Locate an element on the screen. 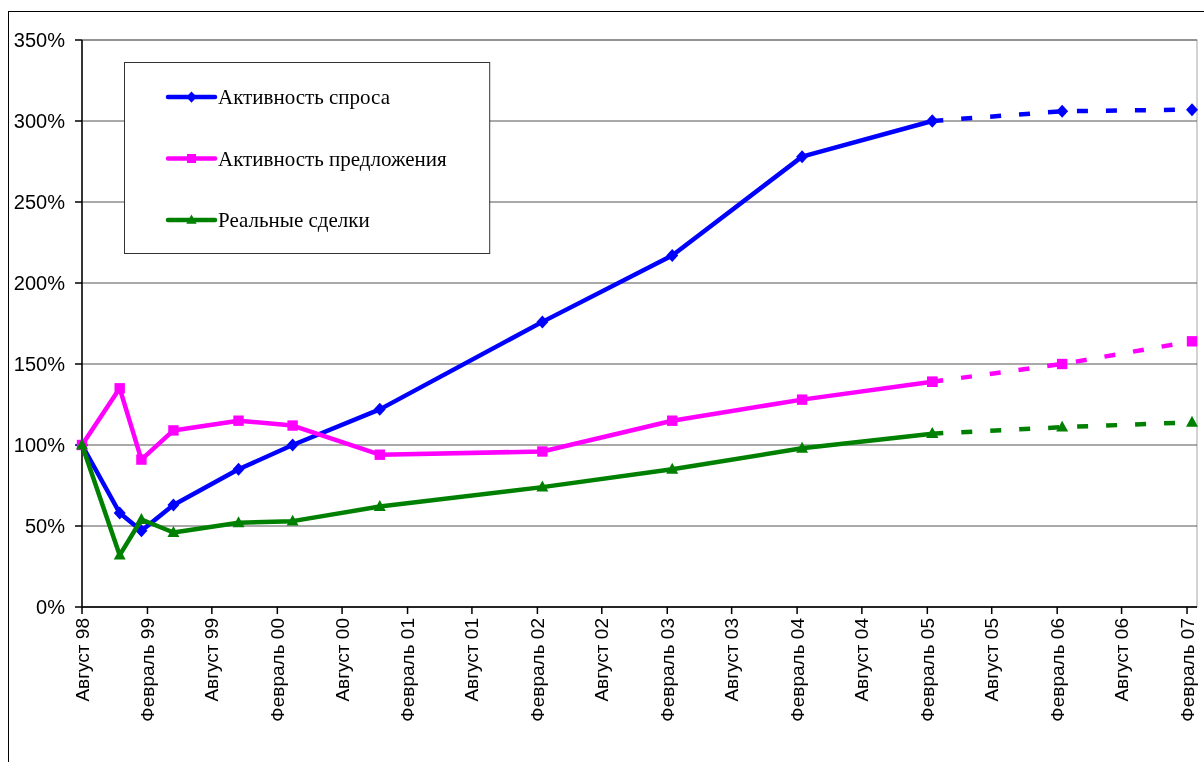  x-tick-label: Февраль 06 is located at coordinates (1057, 670).